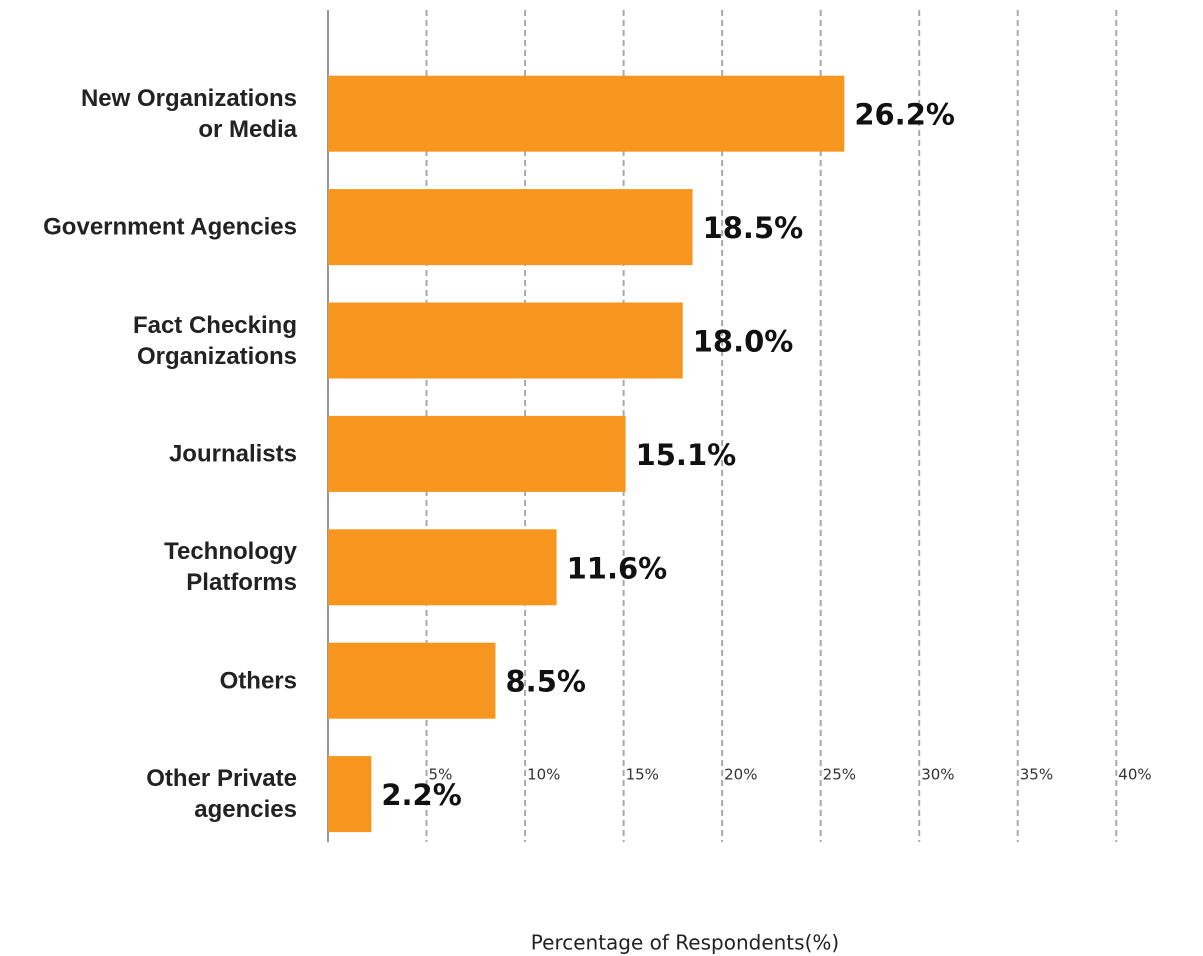 This screenshot has width=1203, height=956. What do you see at coordinates (685, 943) in the screenshot?
I see `x-axis-title: Percentage of Respondents(%)` at bounding box center [685, 943].